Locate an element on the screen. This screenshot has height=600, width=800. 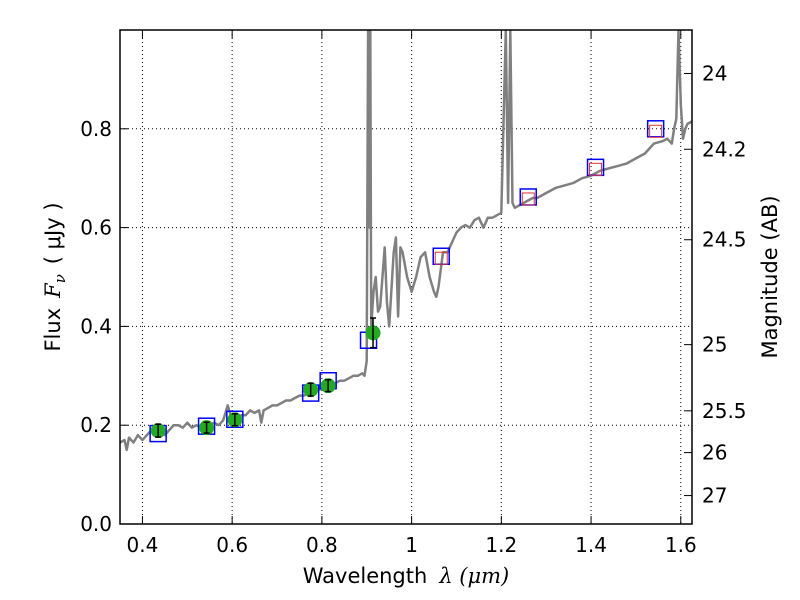
model-photometry-square is located at coordinates (235, 419).